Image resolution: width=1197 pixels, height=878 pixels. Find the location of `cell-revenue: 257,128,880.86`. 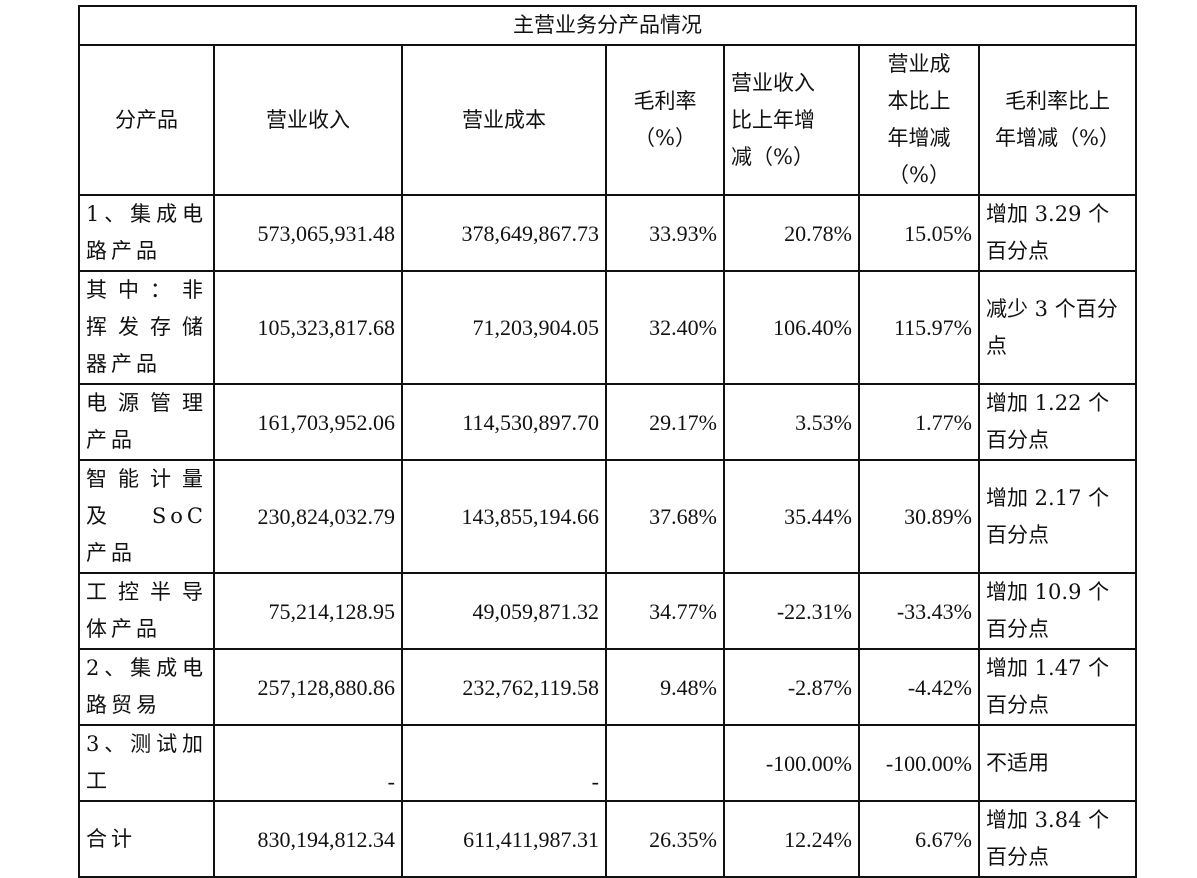

cell-revenue: 257,128,880.86 is located at coordinates (308, 687).